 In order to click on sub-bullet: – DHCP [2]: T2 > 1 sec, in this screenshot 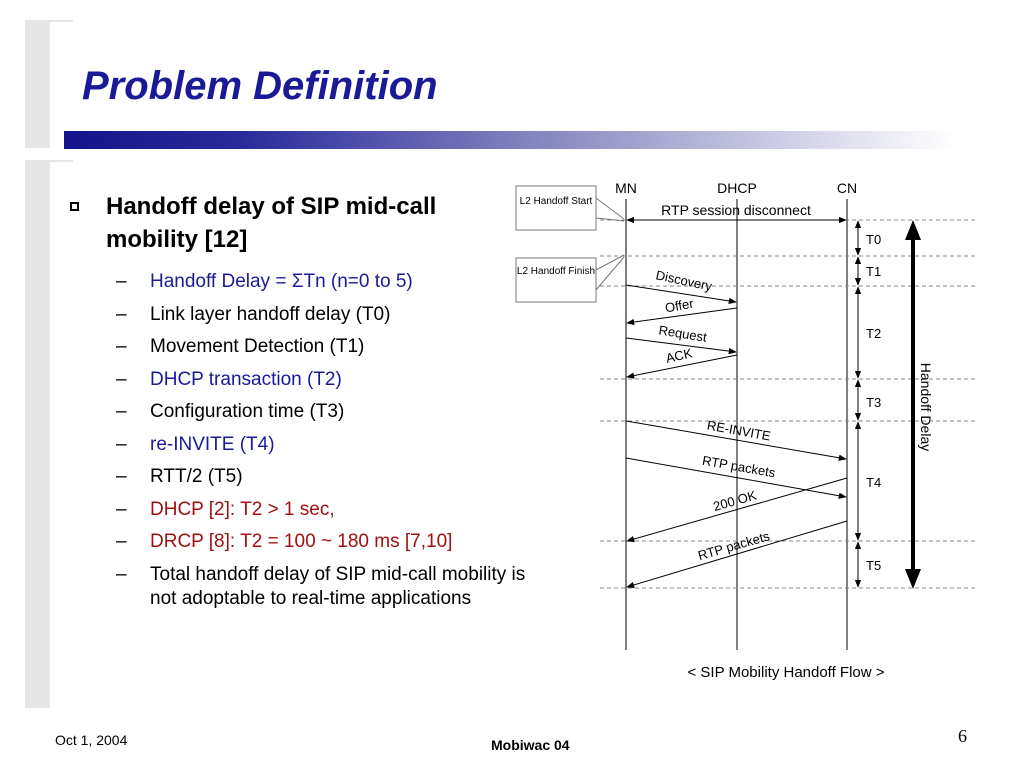, I will do `click(295, 510)`.